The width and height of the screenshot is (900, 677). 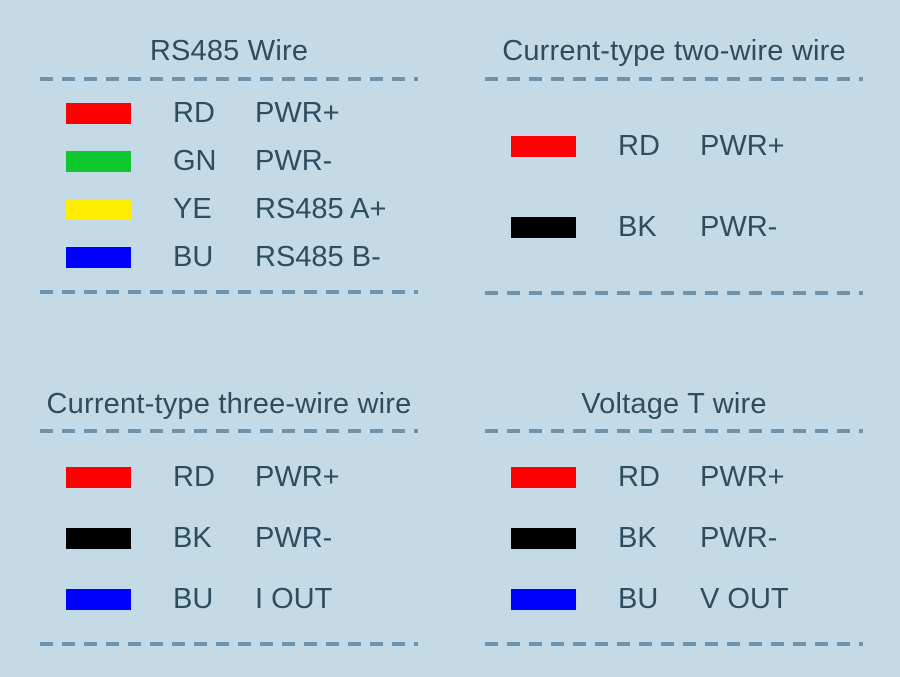 I want to click on wire-row-list: RD PWR+ BK PWR- BU V OUT, so click(x=674, y=538).